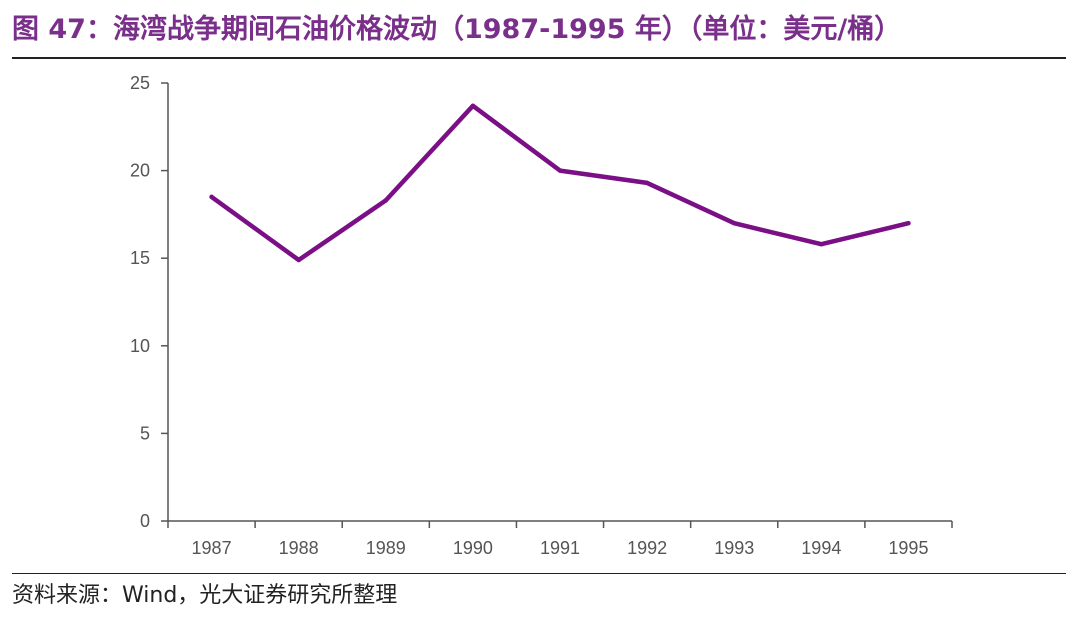 This screenshot has height=618, width=1080. Describe the element at coordinates (539, 58) in the screenshot. I see `top-divider` at that location.